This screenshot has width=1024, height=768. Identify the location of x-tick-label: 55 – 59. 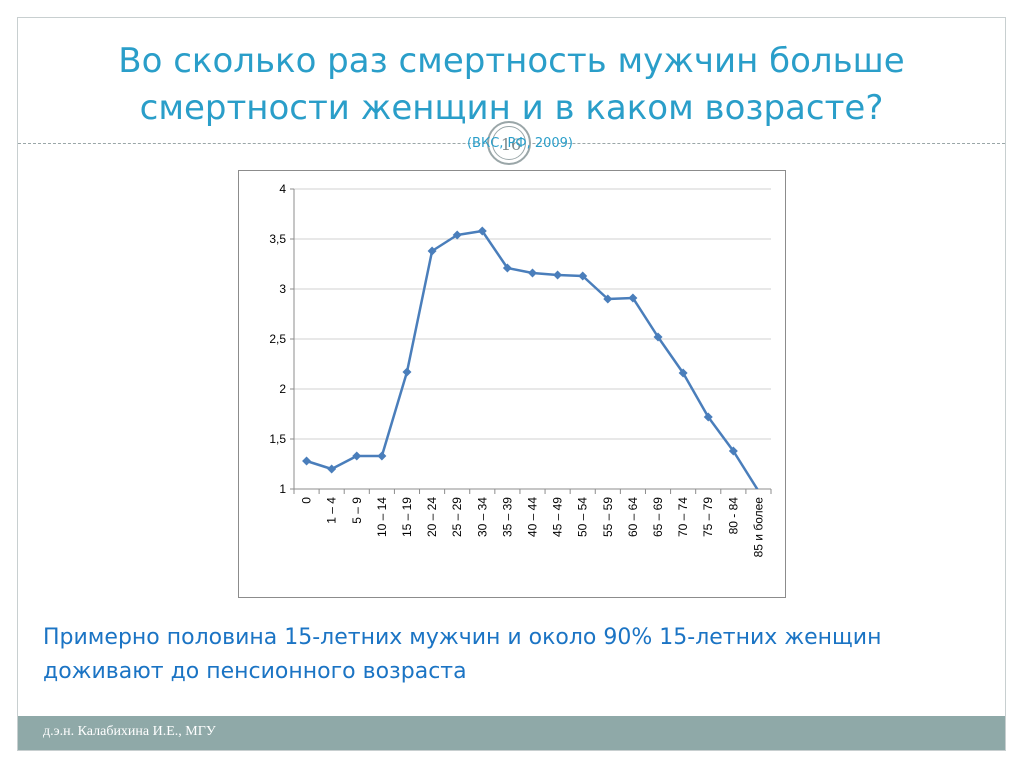
(608, 517).